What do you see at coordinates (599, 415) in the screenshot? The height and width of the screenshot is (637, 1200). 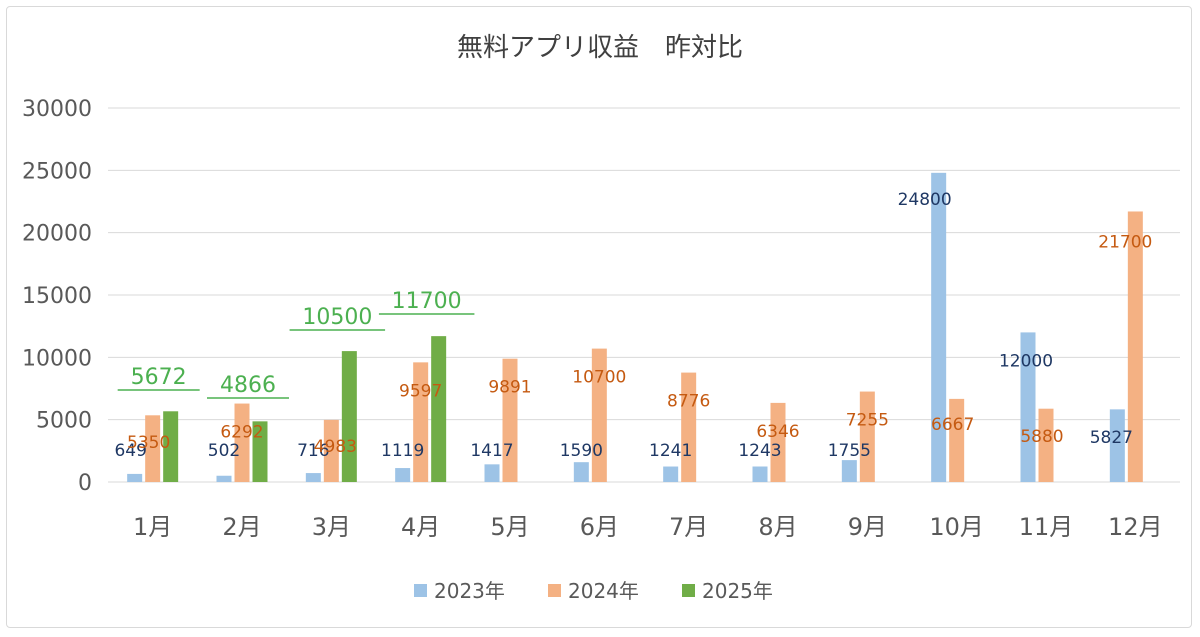 I see `bar-2024年-6月` at bounding box center [599, 415].